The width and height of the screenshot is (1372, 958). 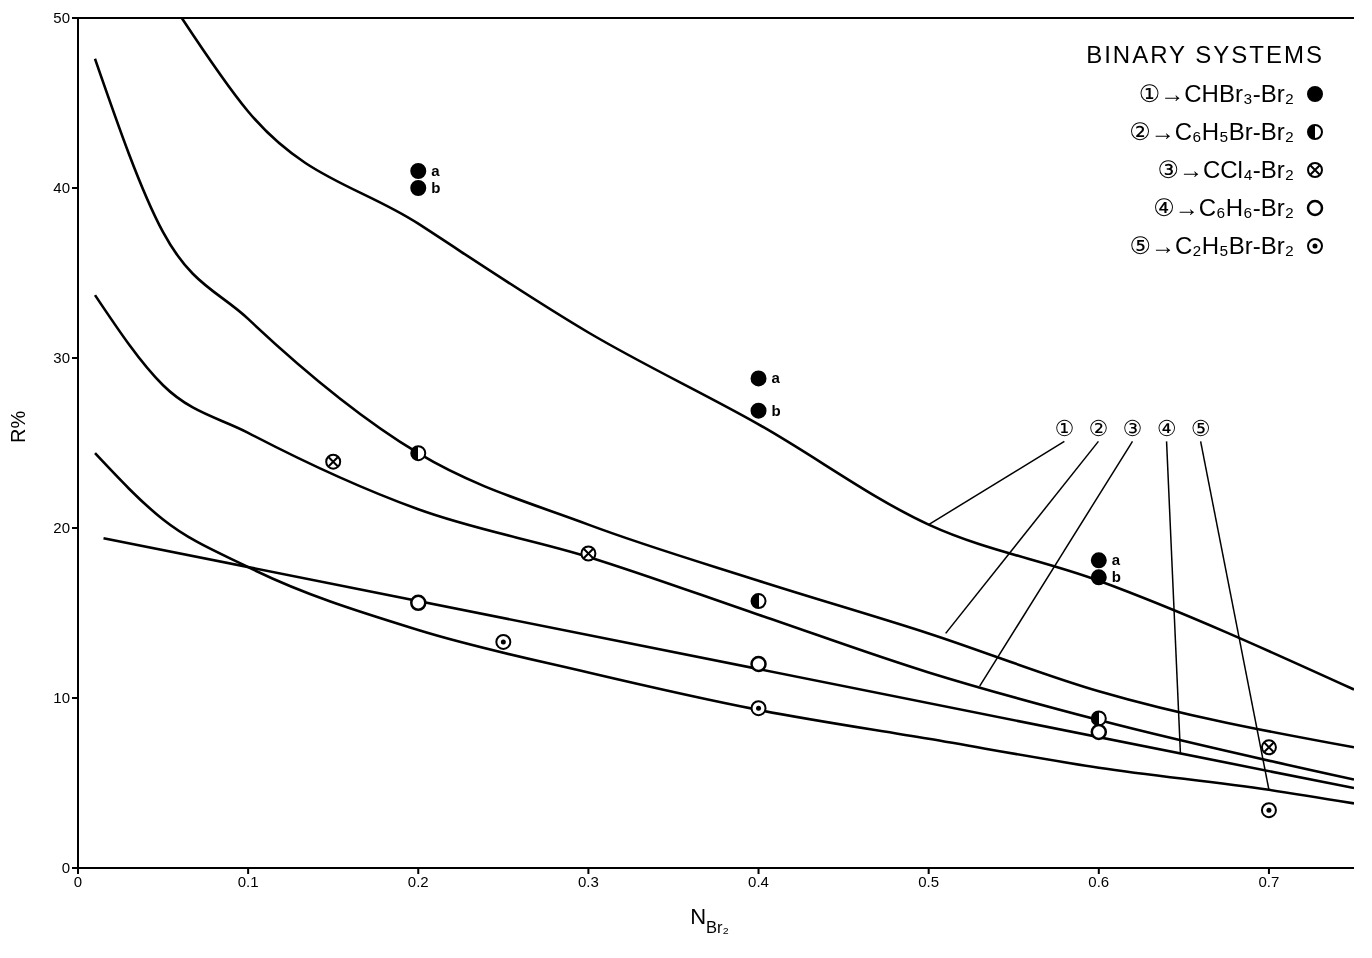 What do you see at coordinates (929, 881) in the screenshot?
I see `x-tick-label: 0.5` at bounding box center [929, 881].